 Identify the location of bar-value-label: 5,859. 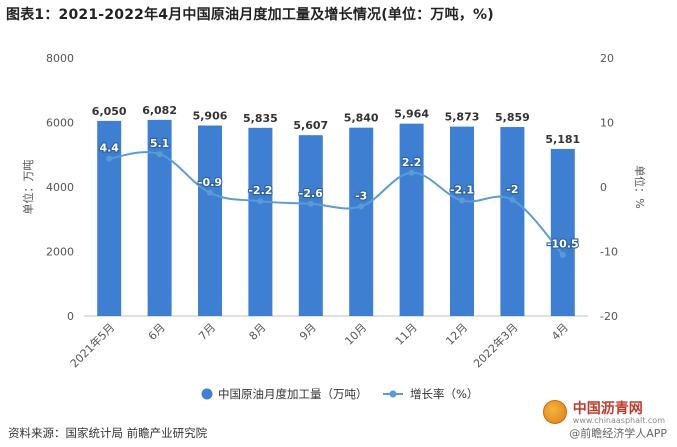
(512, 117).